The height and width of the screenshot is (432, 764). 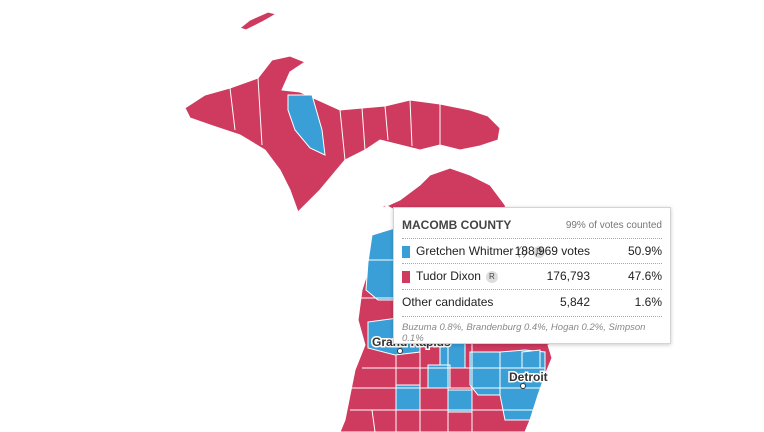 I want to click on candidate-row: Gretchen Whitmer (i) D 188,969 votes 50.9%, so click(x=532, y=250).